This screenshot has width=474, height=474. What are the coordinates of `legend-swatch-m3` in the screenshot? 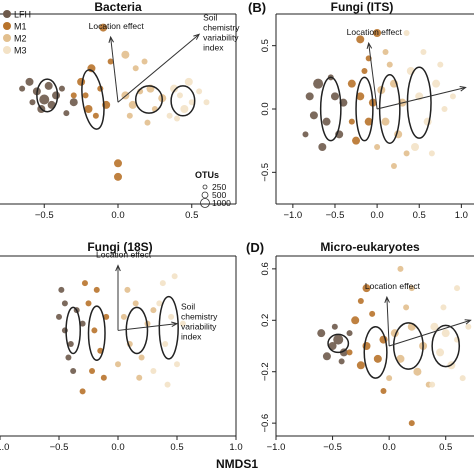 It's located at (7, 50).